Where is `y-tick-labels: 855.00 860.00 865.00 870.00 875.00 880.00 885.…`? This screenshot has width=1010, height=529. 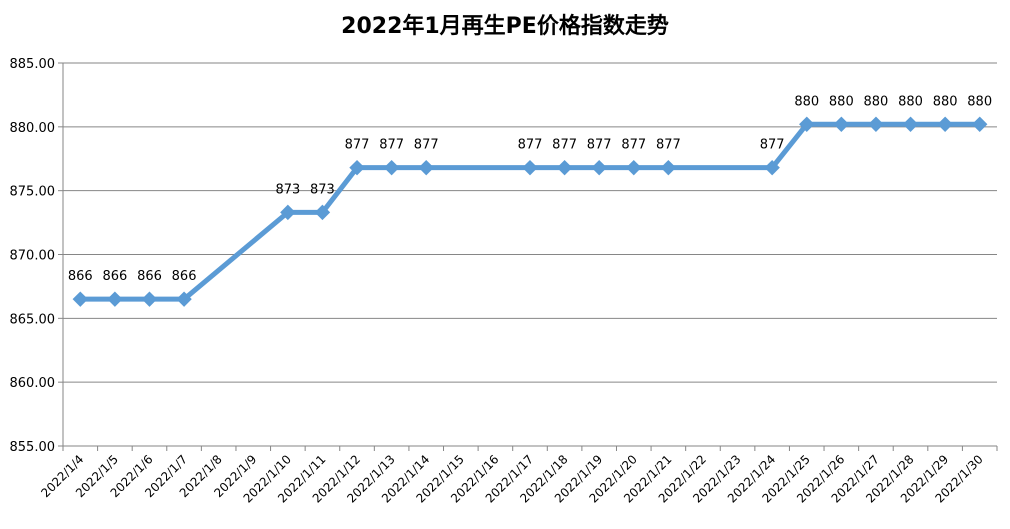
y-tick-labels: 855.00 860.00 865.00 870.00 875.00 880.00 885.… is located at coordinates (33, 256).